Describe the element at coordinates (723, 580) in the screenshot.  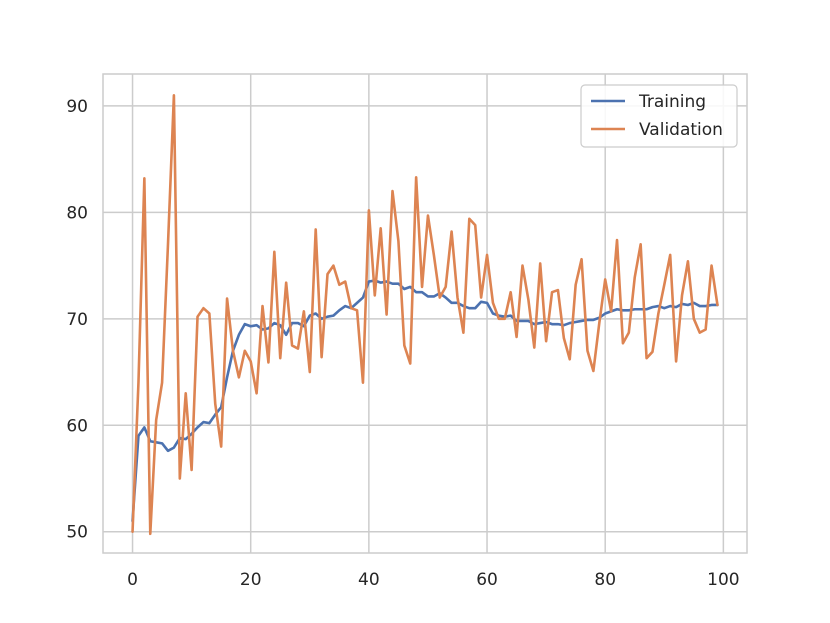
I see `x-tick-label: 100` at that location.